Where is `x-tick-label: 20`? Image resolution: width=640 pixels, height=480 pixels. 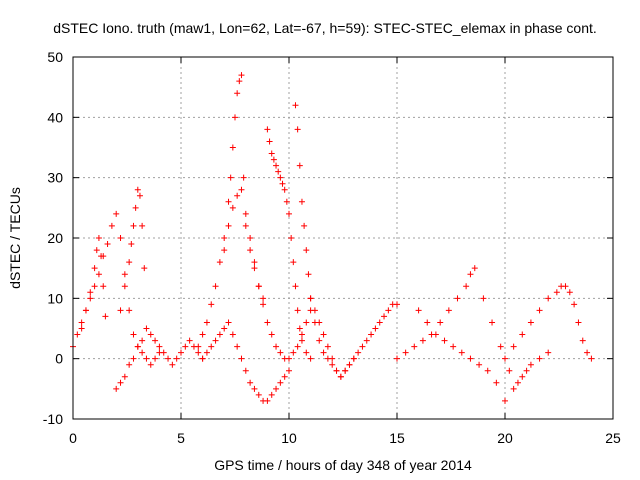 x-tick-label: 20 is located at coordinates (505, 438).